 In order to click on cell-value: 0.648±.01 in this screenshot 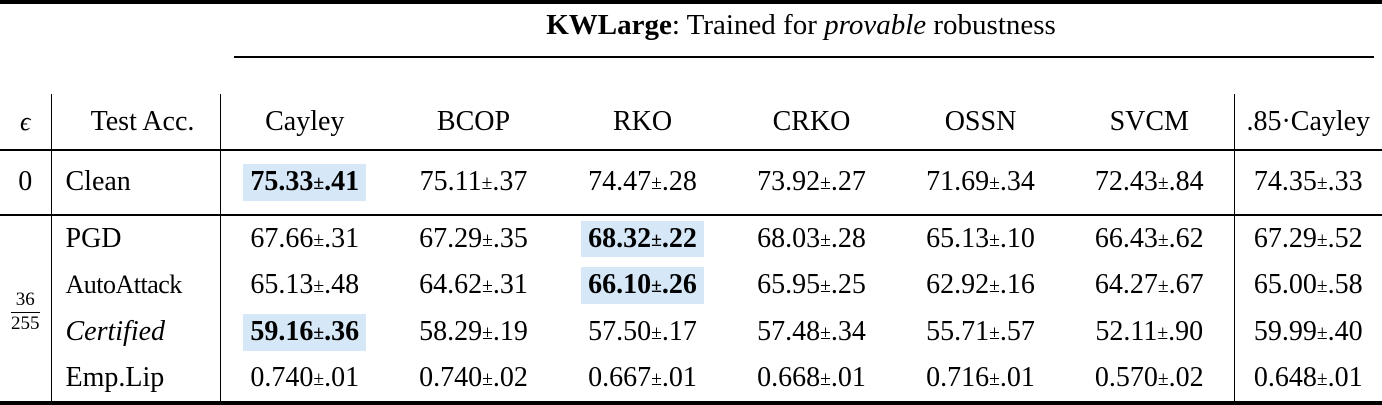, I will do `click(1308, 378)`.